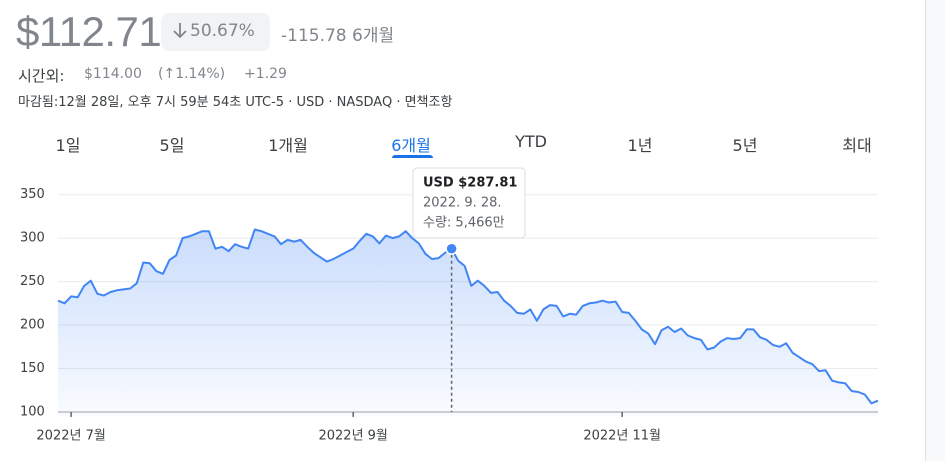 The width and height of the screenshot is (945, 461). What do you see at coordinates (32, 238) in the screenshot?
I see `y-tick-label: 300` at bounding box center [32, 238].